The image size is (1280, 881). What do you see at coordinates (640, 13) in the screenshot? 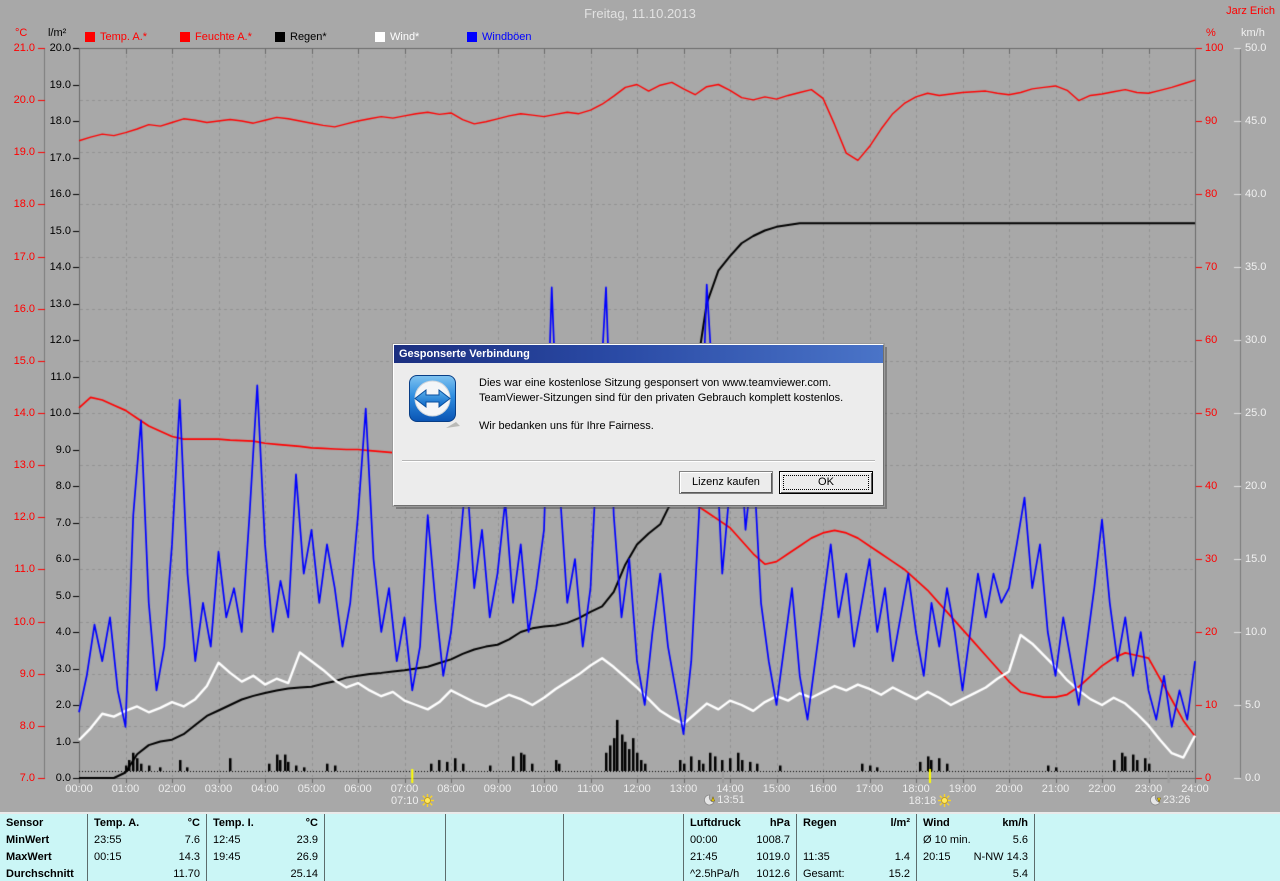
I see `page-title: Freitag, 11.10.2013` at bounding box center [640, 13].